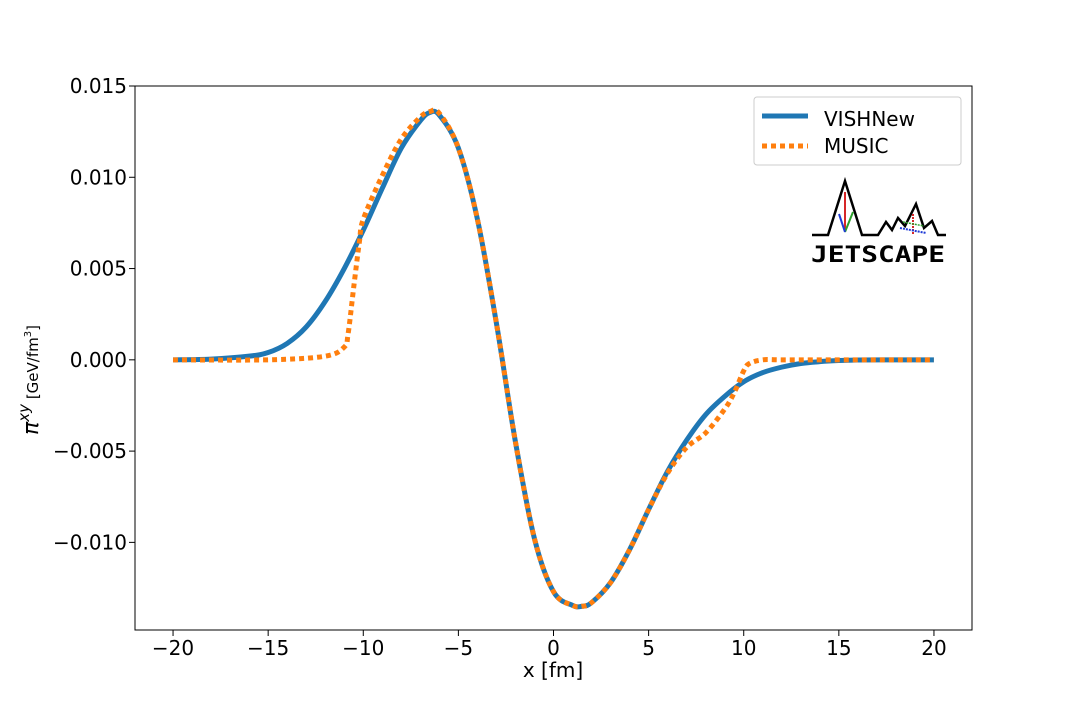 Image resolution: width=1080 pixels, height=720 pixels. Describe the element at coordinates (98, 360) in the screenshot. I see `y-tick-label: 0.000` at that location.